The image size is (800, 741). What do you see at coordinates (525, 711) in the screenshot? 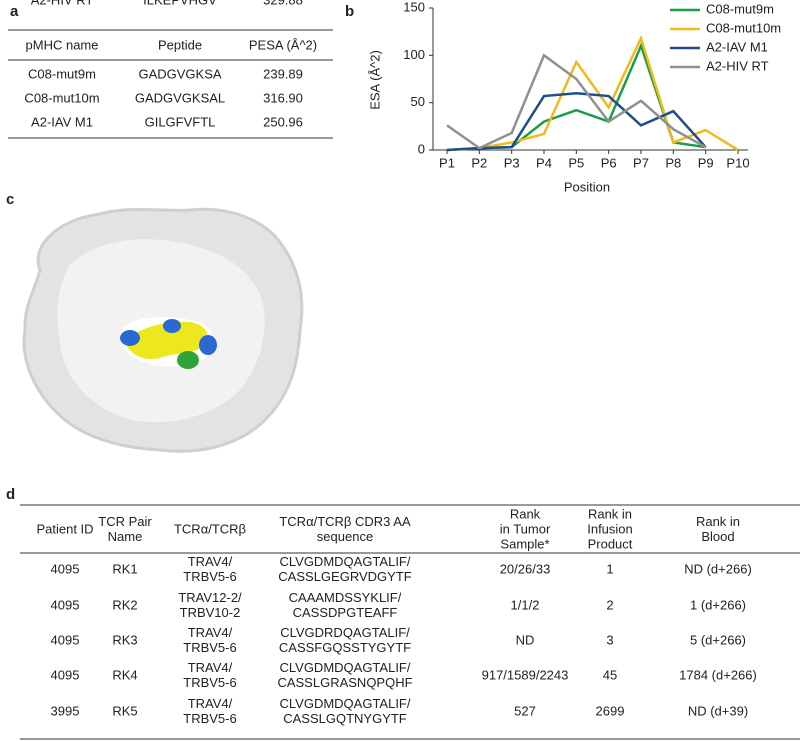
I see `table-cell: 527` at bounding box center [525, 711].